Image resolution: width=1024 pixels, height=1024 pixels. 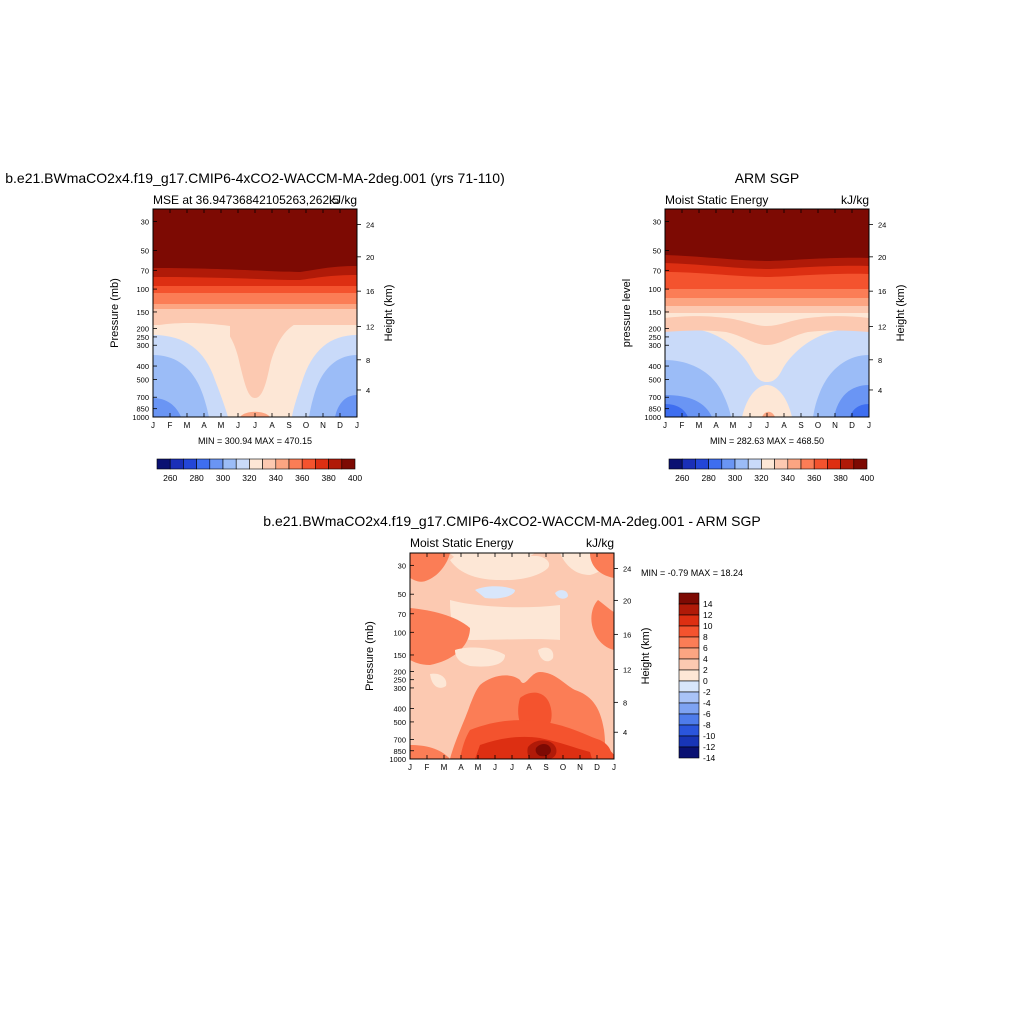 I want to click on panel-difference-stats: MIN = -0.79 MAX = 18.24, so click(x=692, y=573).